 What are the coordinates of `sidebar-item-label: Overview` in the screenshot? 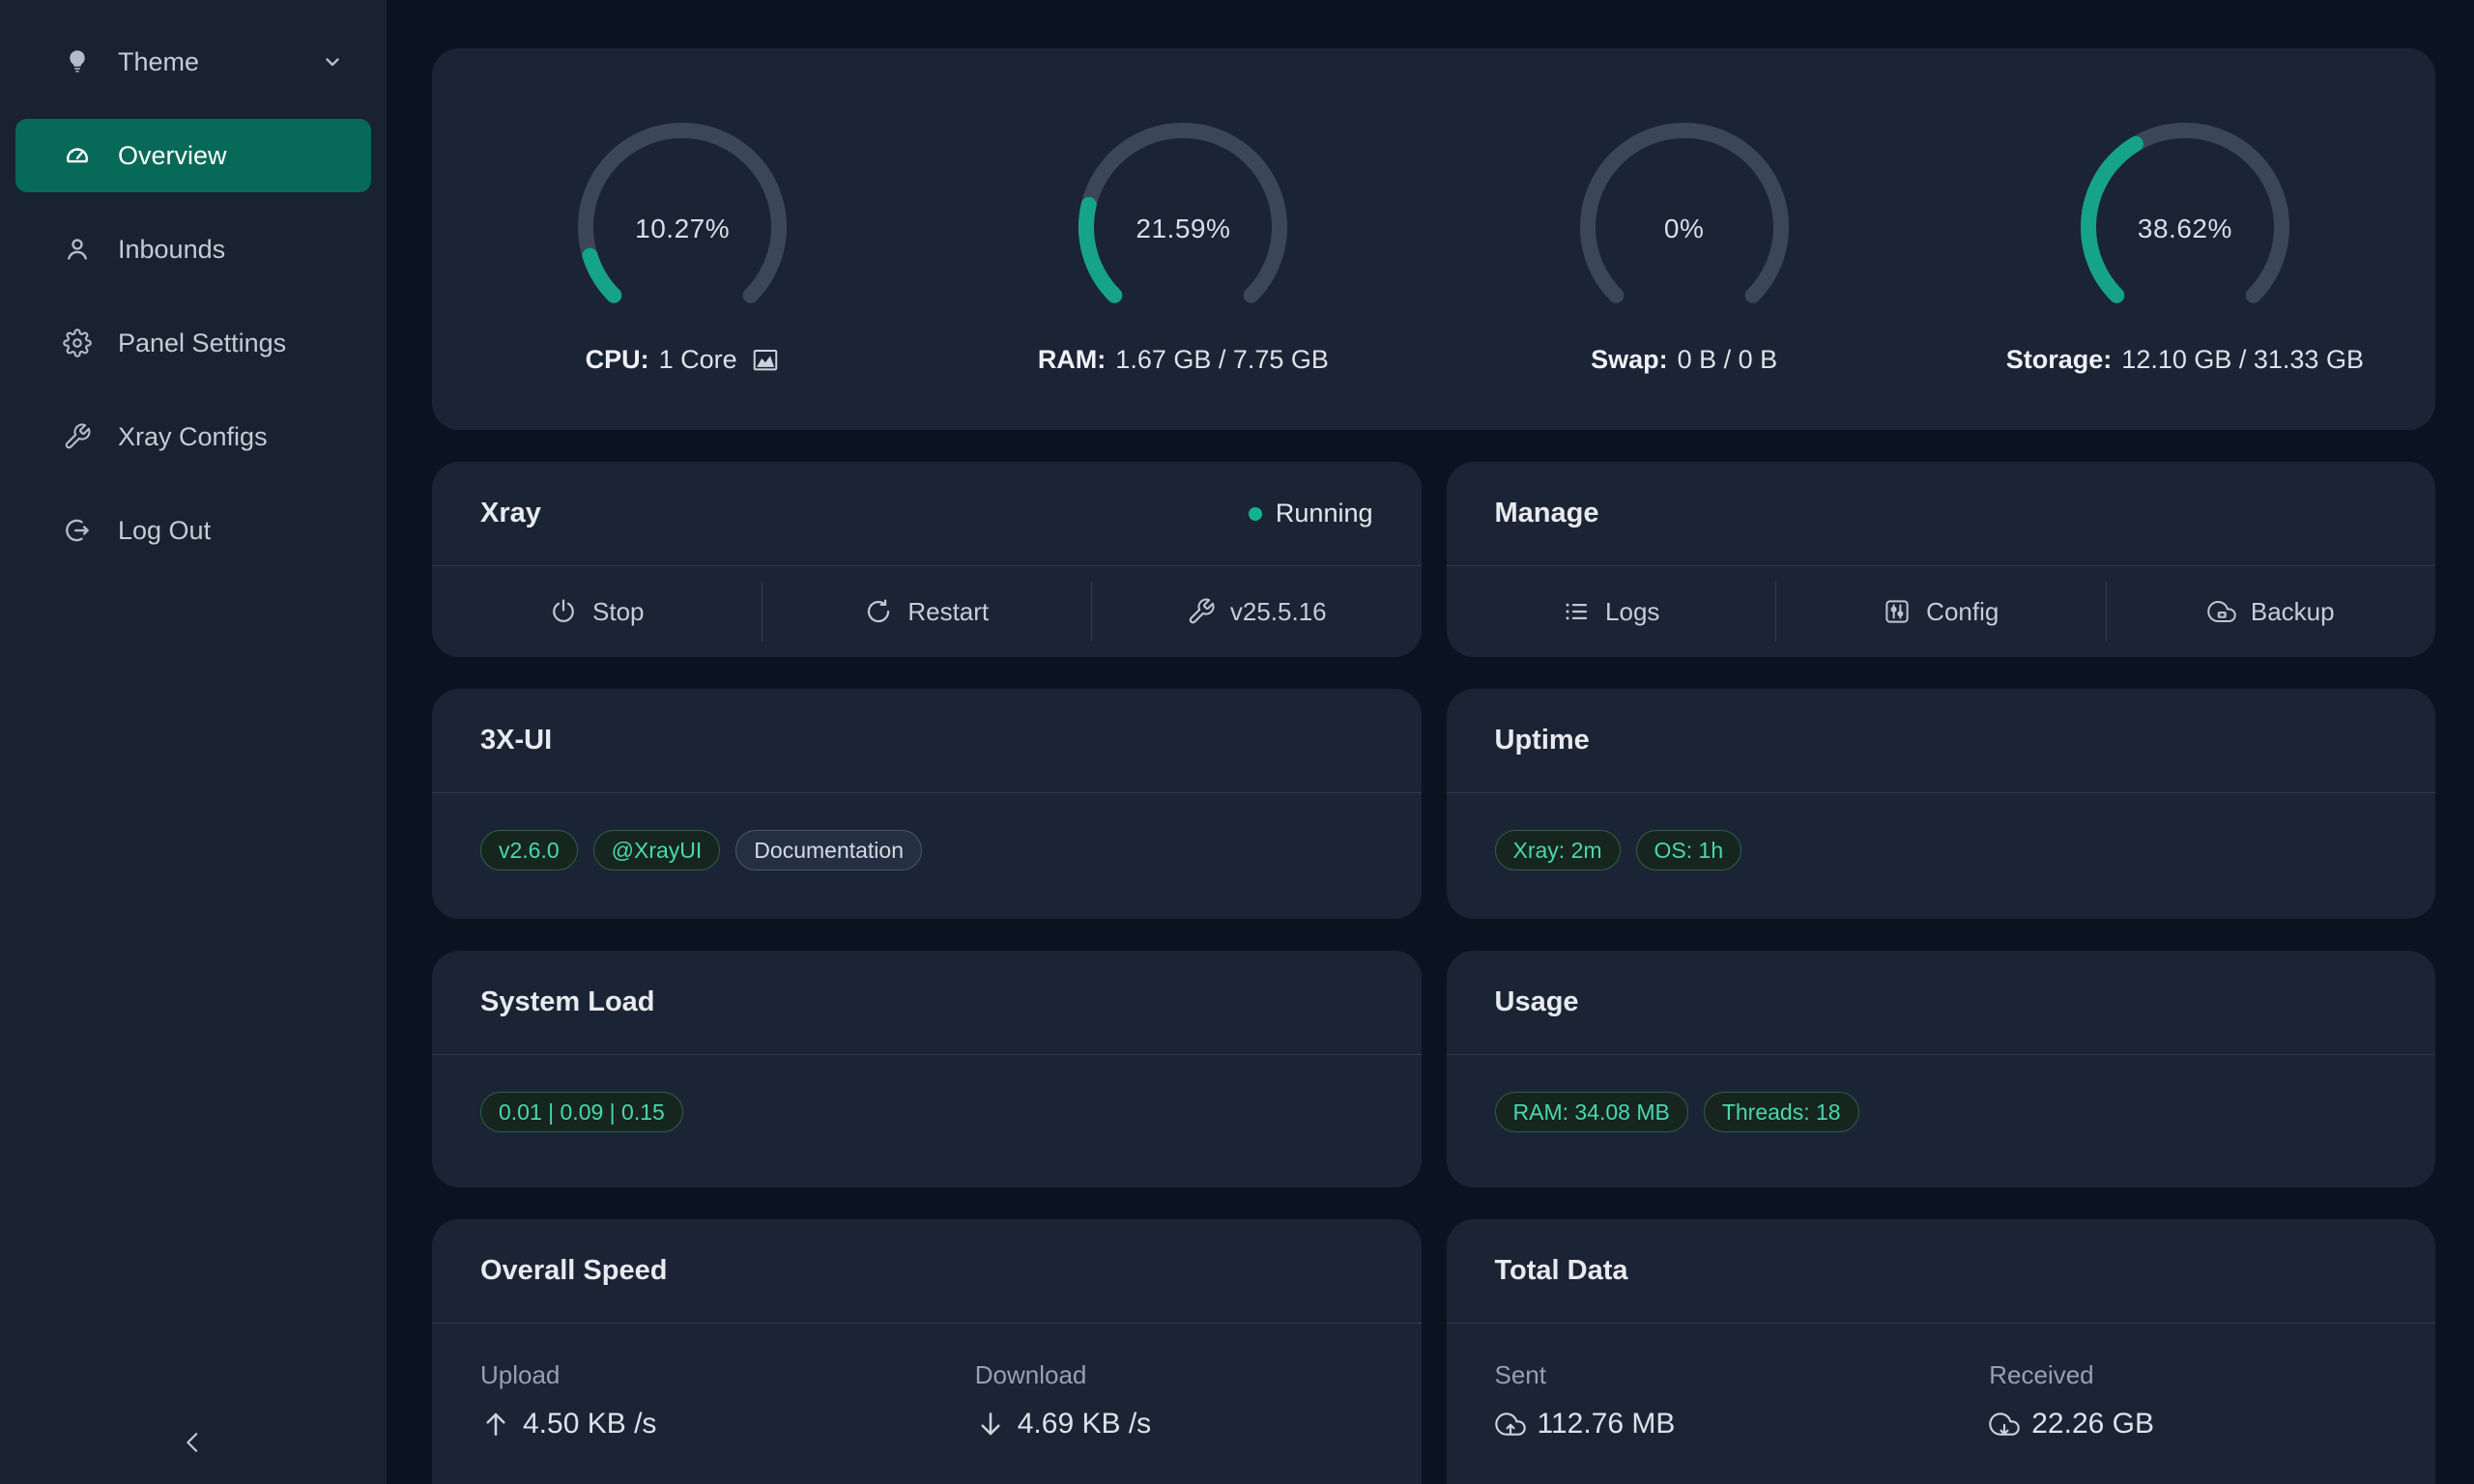 It's located at (173, 155).